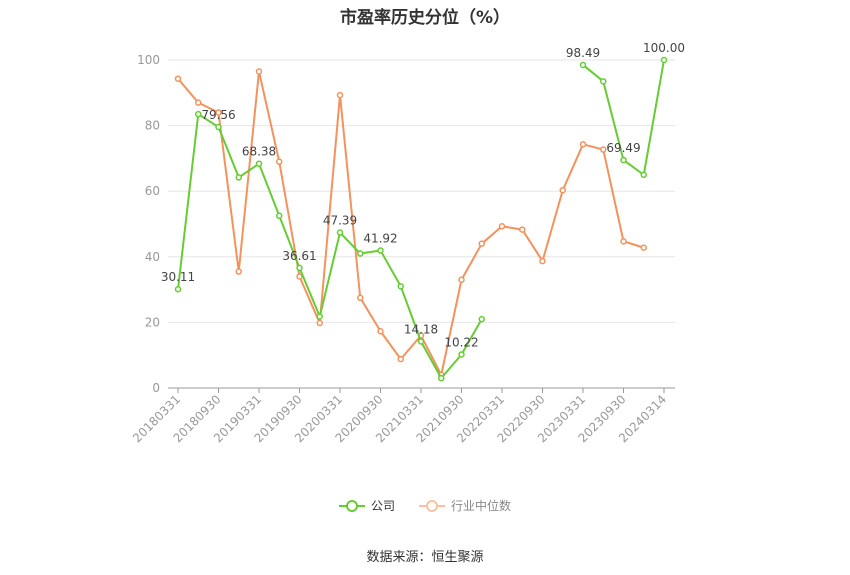  What do you see at coordinates (461, 342) in the screenshot?
I see `data-label-company: 10.22` at bounding box center [461, 342].